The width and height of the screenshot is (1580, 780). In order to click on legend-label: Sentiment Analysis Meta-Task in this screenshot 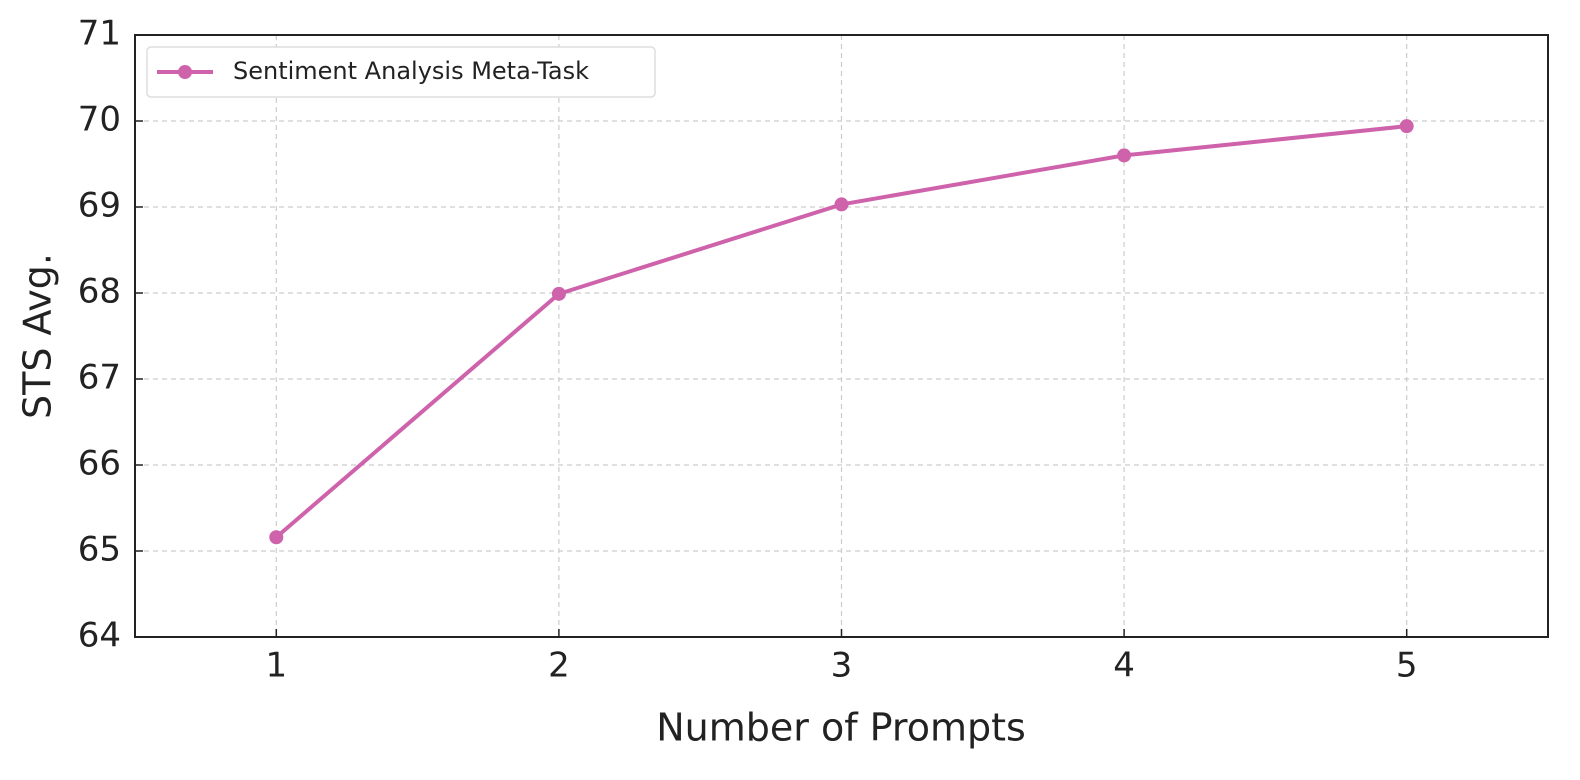, I will do `click(411, 71)`.